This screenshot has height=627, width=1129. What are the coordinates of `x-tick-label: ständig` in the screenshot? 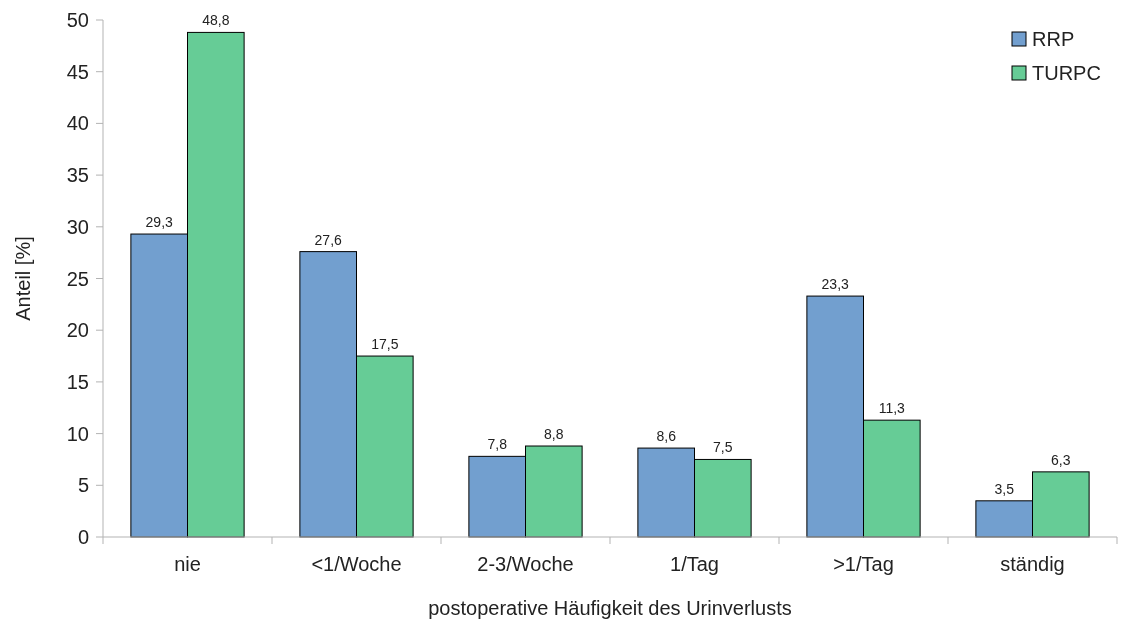 It's located at (1032, 564).